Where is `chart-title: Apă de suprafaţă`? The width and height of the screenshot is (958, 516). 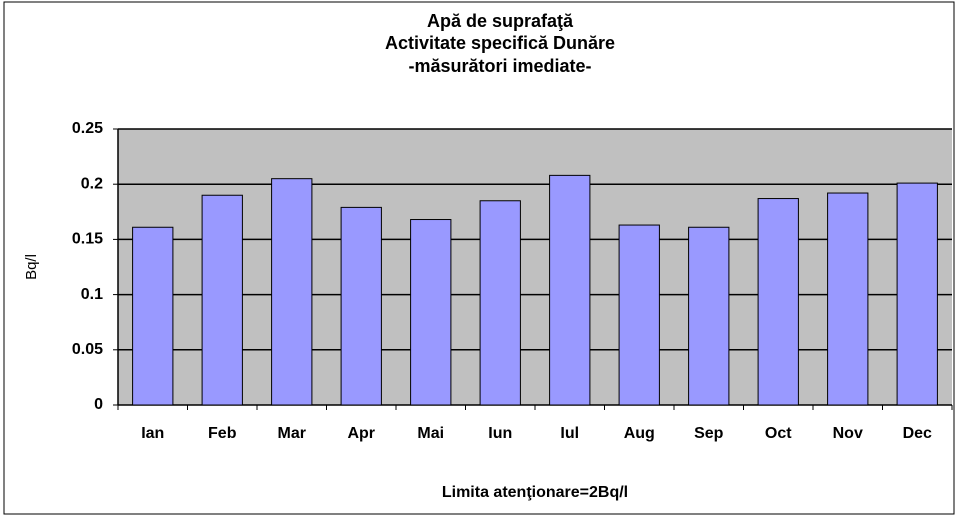
chart-title: Apă de suprafaţă is located at coordinates (500, 21).